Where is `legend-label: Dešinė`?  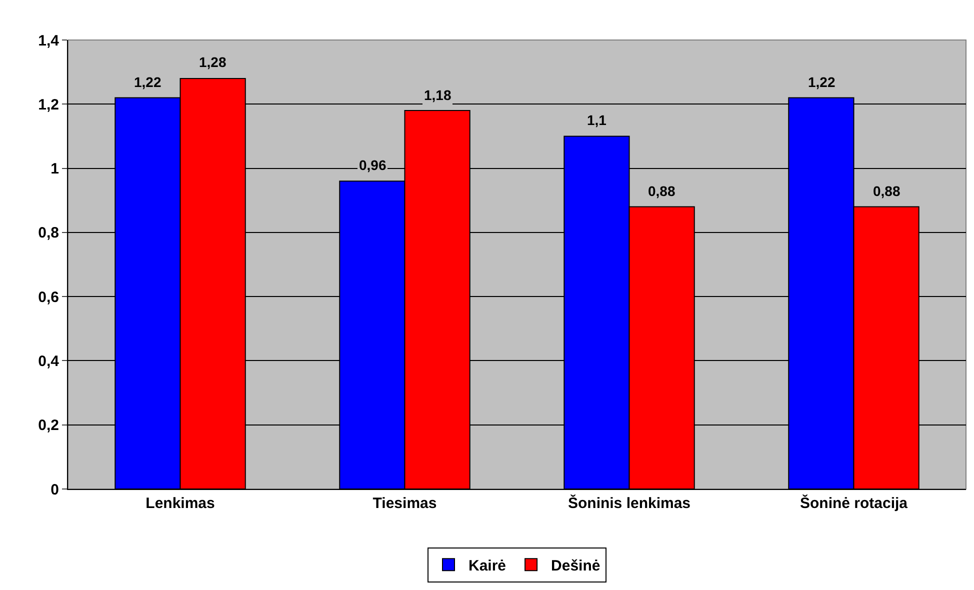
legend-label: Dešinė is located at coordinates (575, 565).